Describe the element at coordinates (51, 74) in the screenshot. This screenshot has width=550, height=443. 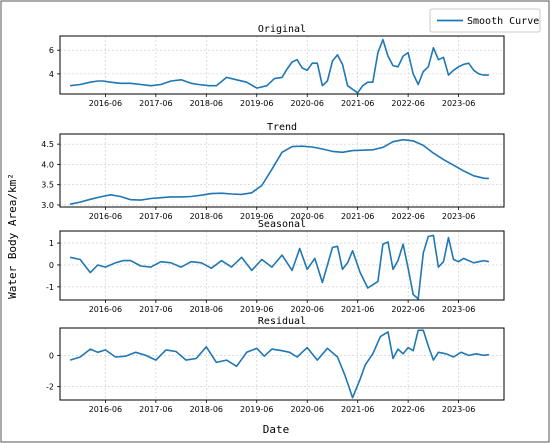
I see `y-tick-label: 4` at that location.